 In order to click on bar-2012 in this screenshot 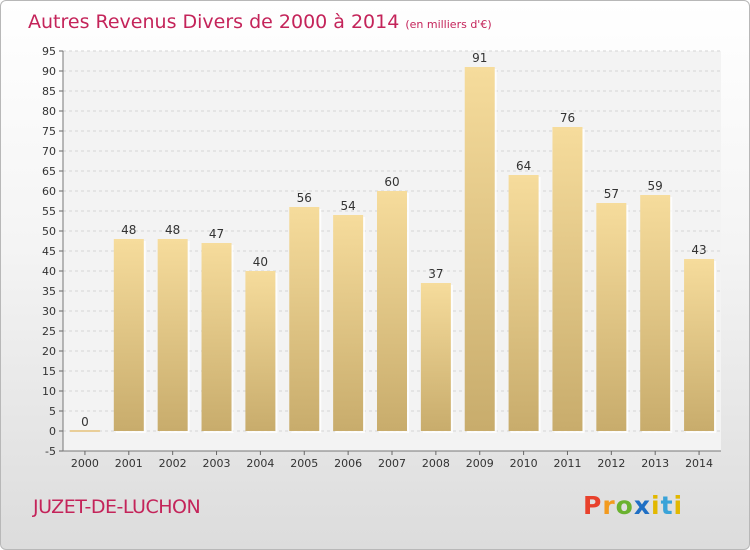, I will do `click(611, 317)`.